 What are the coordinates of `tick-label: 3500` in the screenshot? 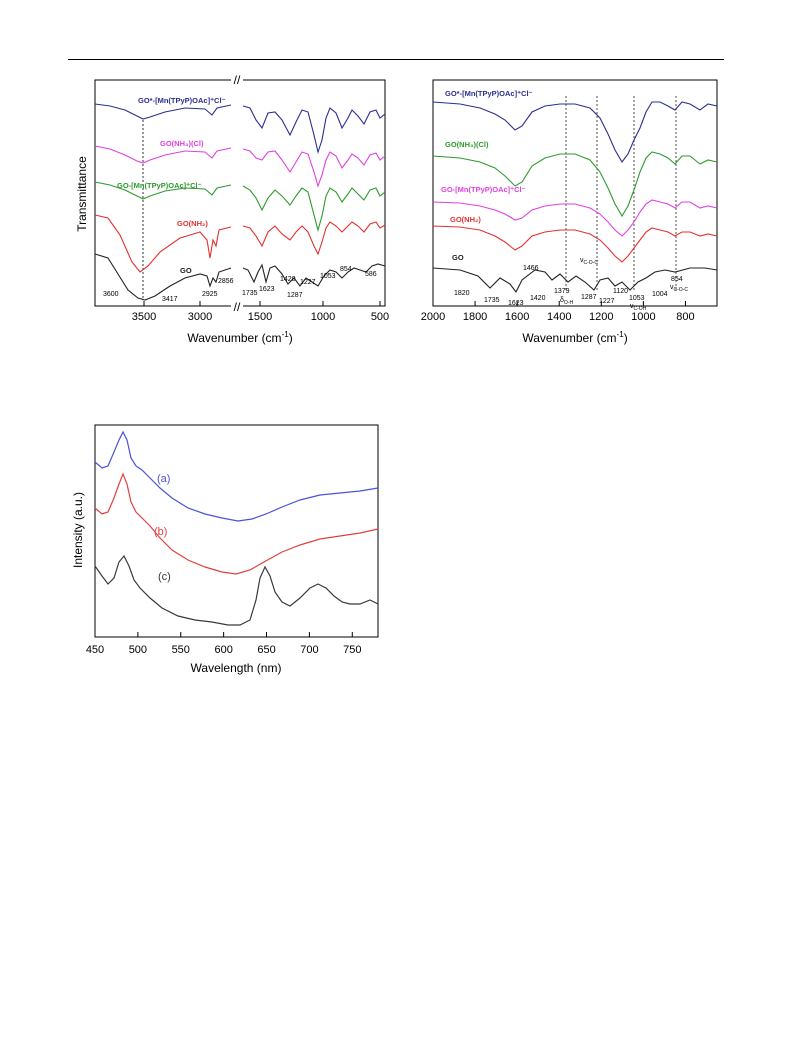 It's located at (144, 317).